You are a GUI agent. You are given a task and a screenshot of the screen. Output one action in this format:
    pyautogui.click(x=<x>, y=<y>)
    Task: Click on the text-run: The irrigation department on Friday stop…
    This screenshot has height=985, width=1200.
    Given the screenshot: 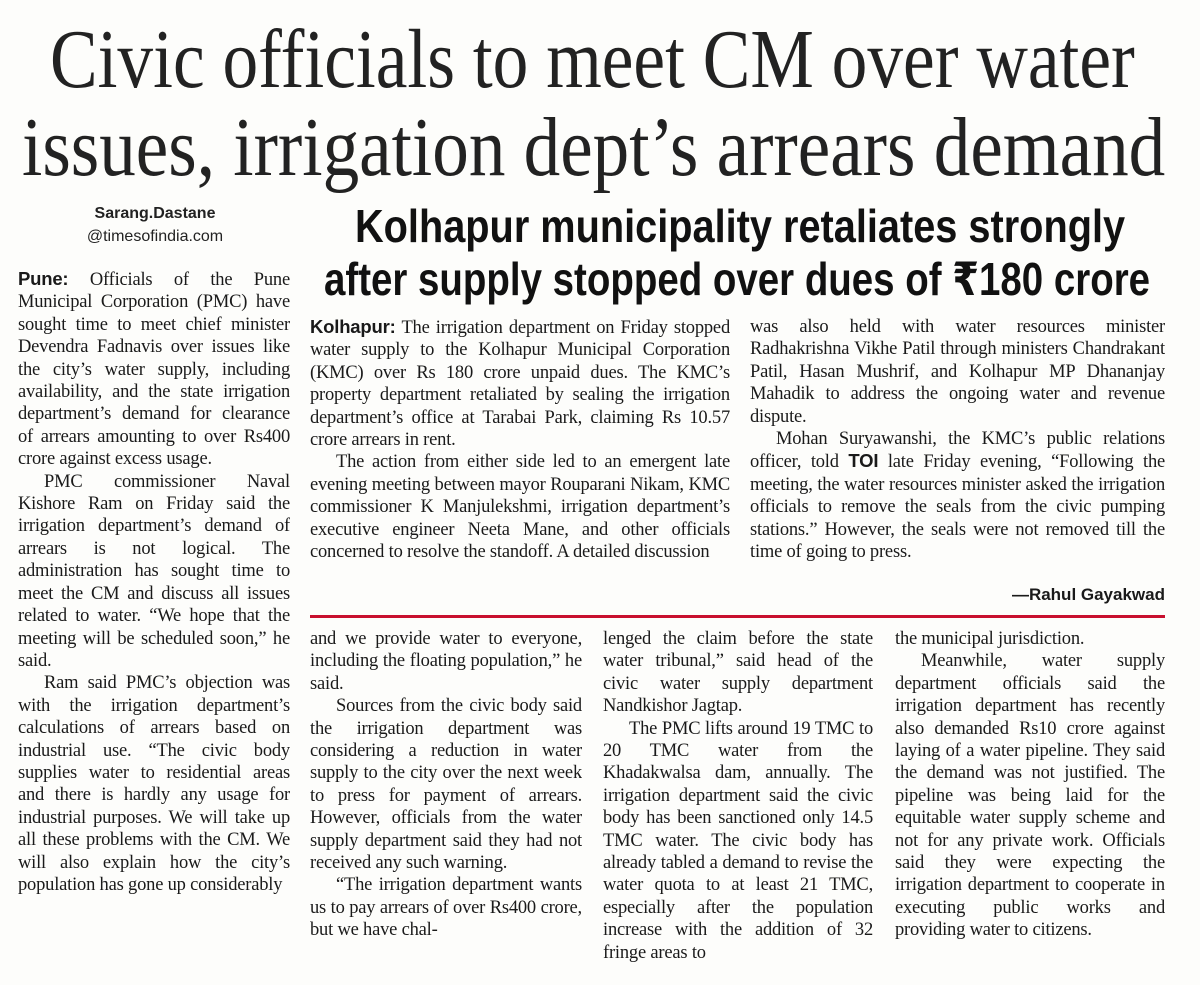 What is the action you would take?
    pyautogui.click(x=520, y=384)
    